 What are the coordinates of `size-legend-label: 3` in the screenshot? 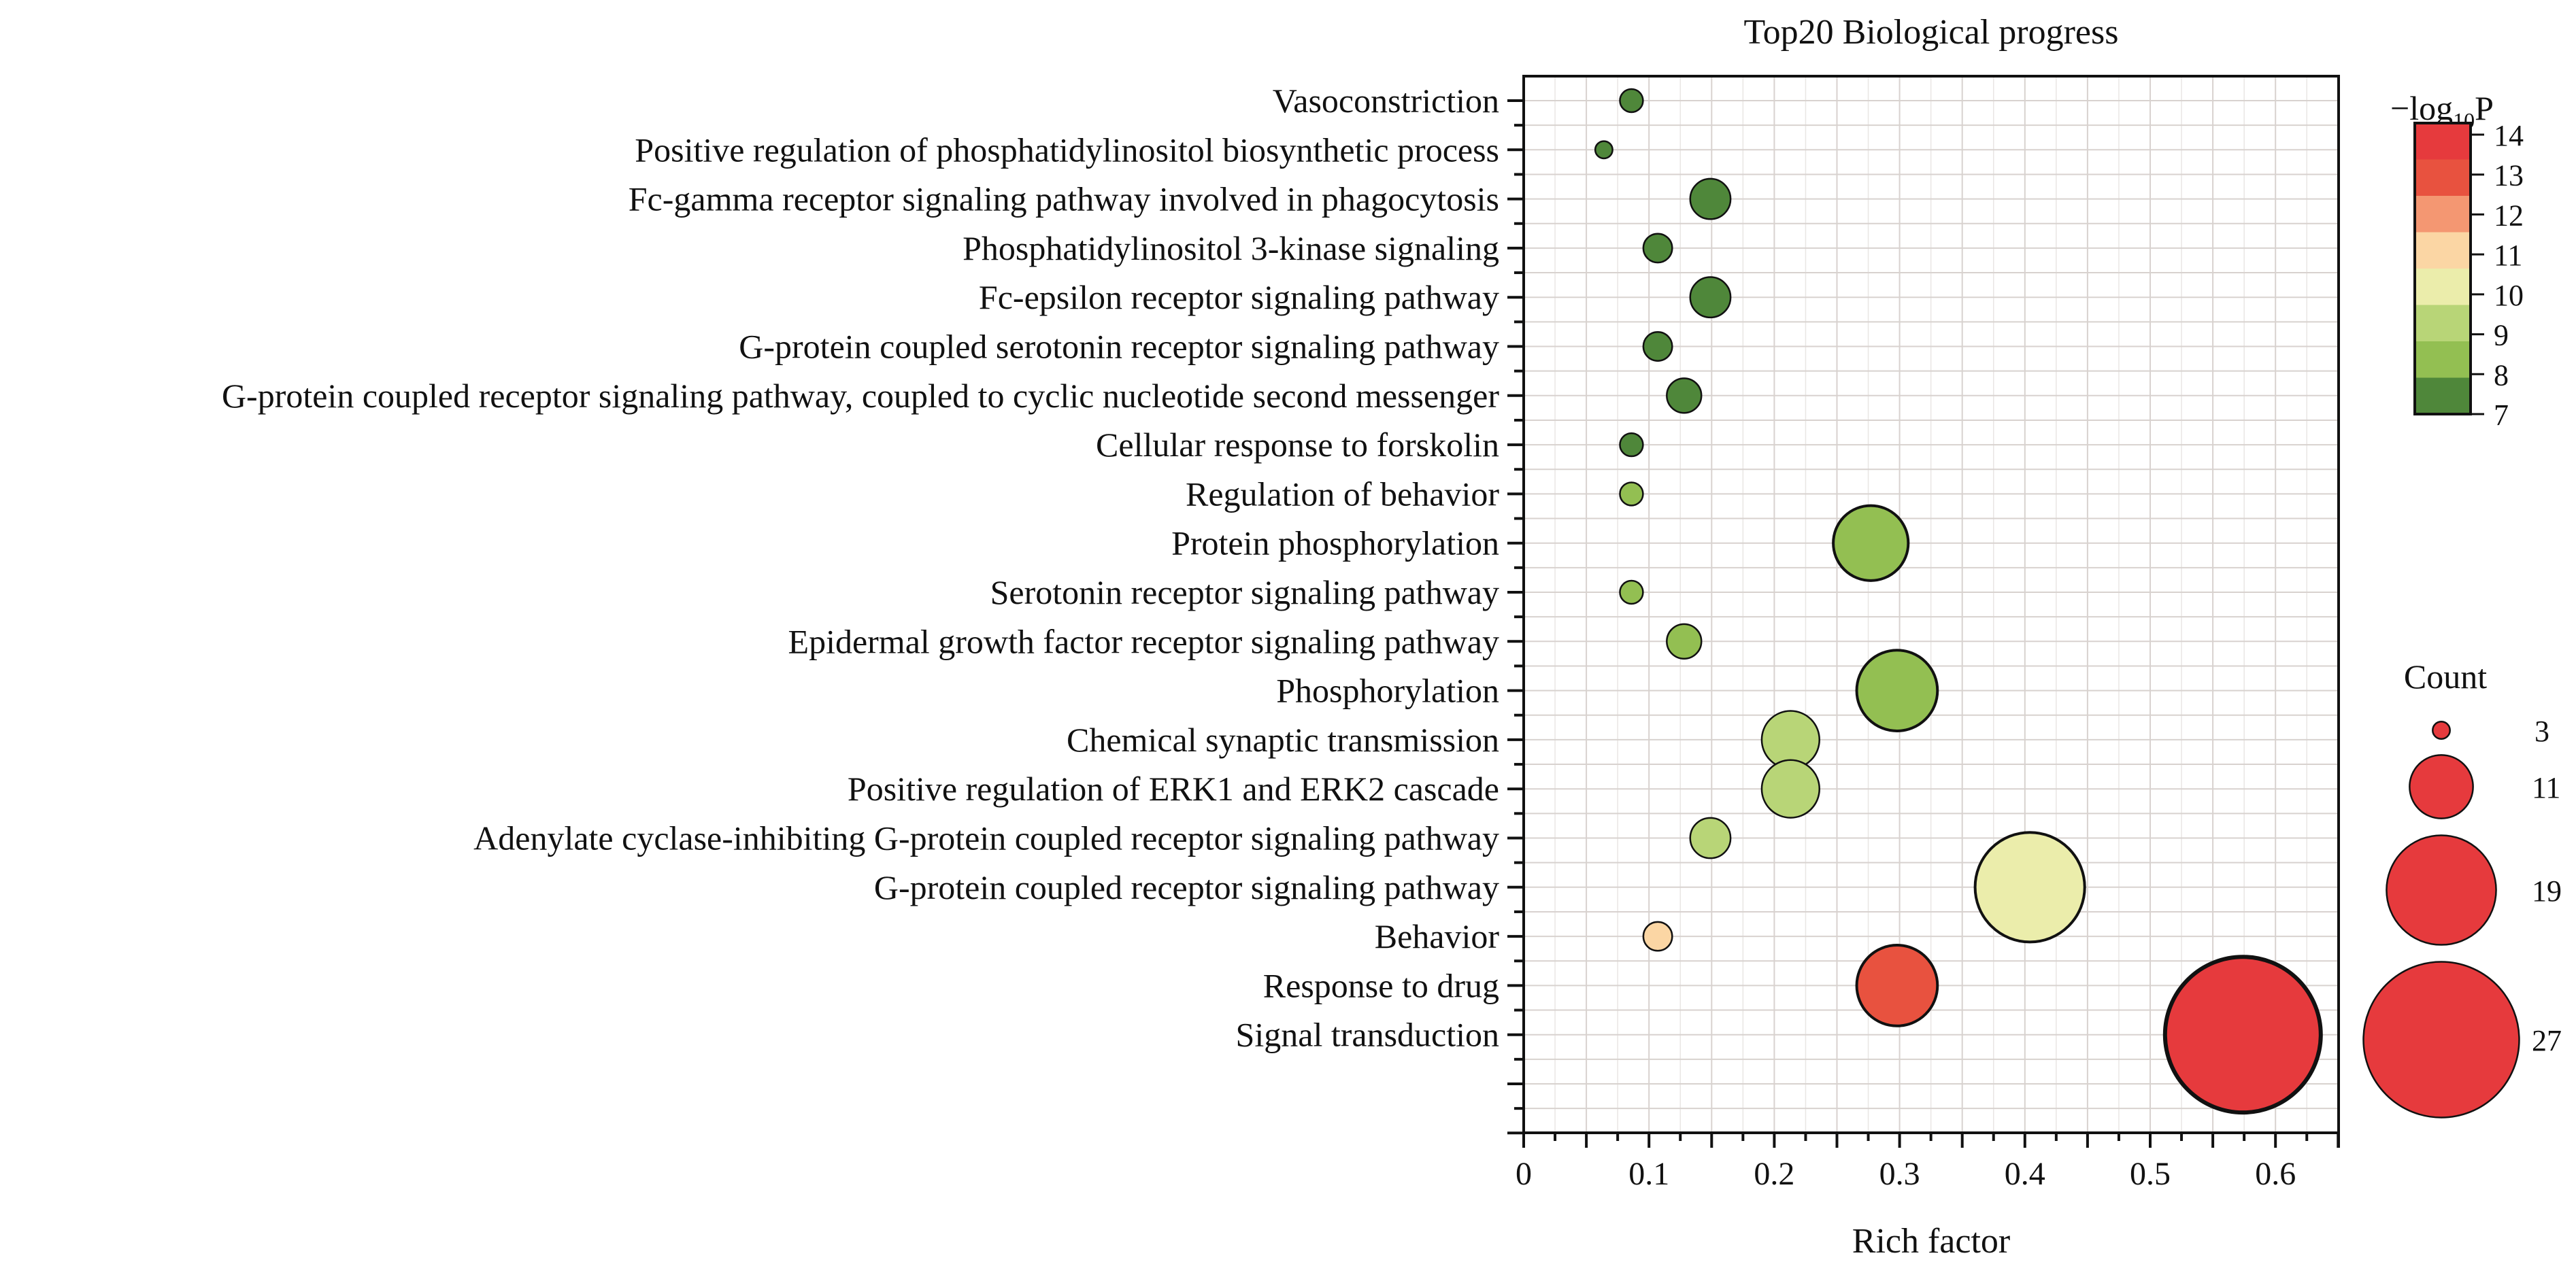 It's located at (2542, 731).